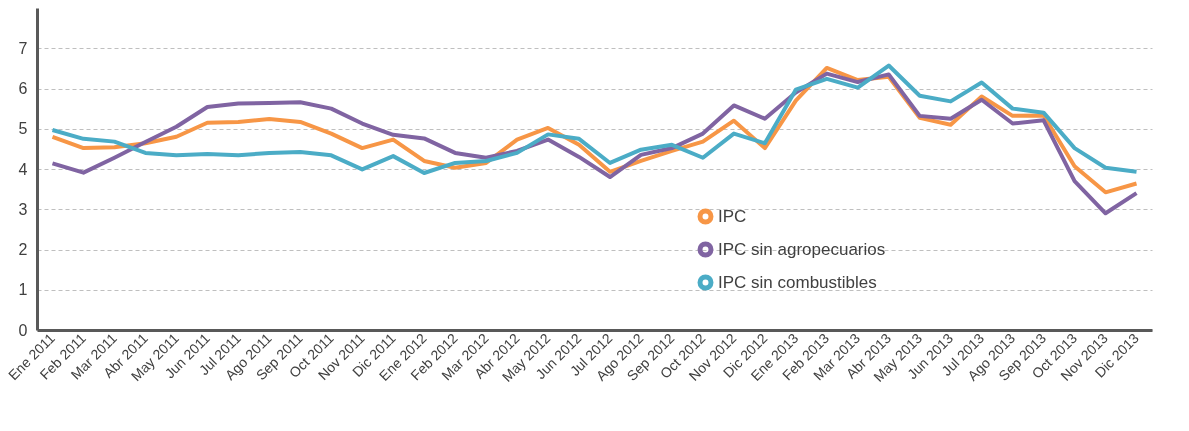 The height and width of the screenshot is (431, 1189). Describe the element at coordinates (797, 282) in the screenshot. I see `legend-label: IPC sin combustibles` at that location.